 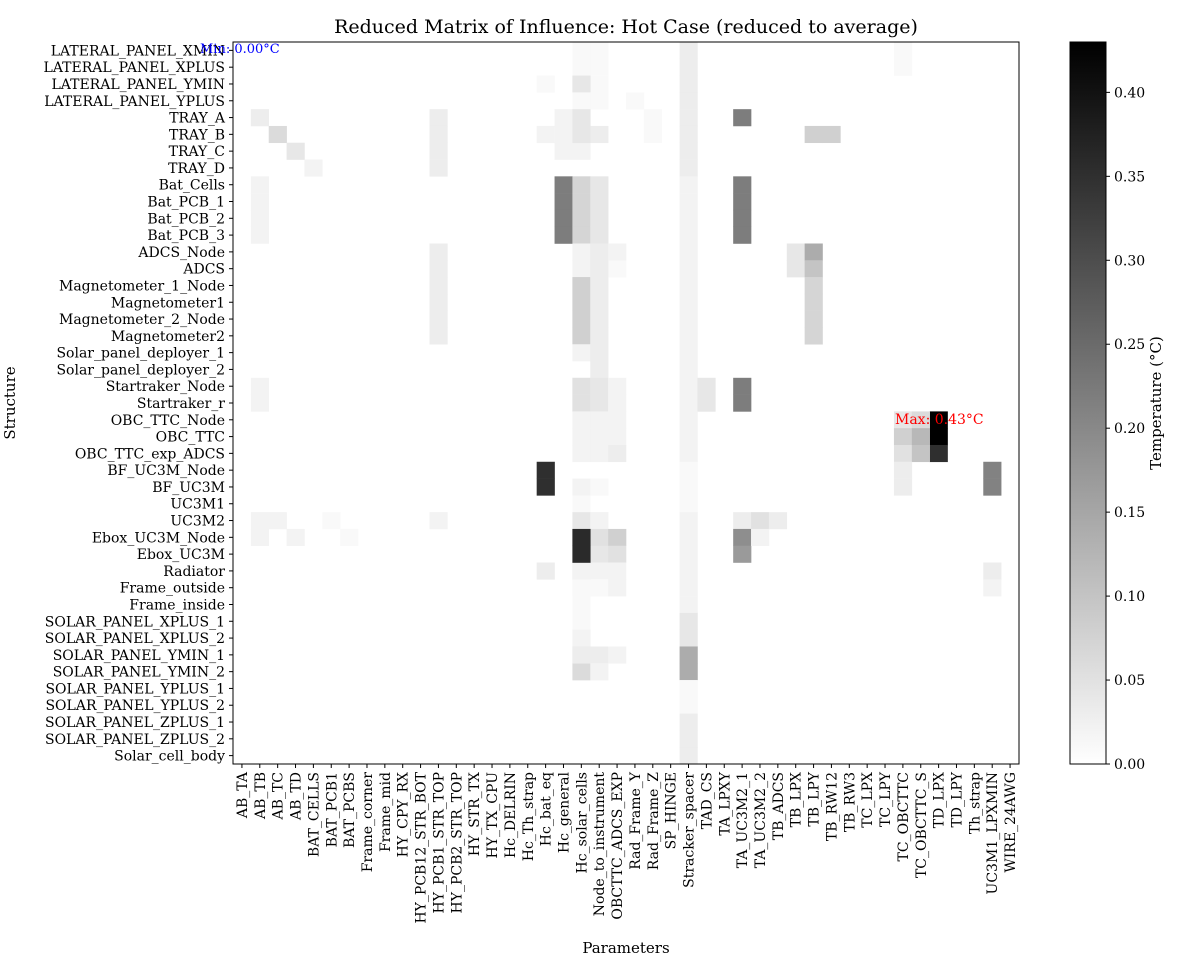 What do you see at coordinates (350, 810) in the screenshot?
I see `column-label: BAT_PCBS` at bounding box center [350, 810].